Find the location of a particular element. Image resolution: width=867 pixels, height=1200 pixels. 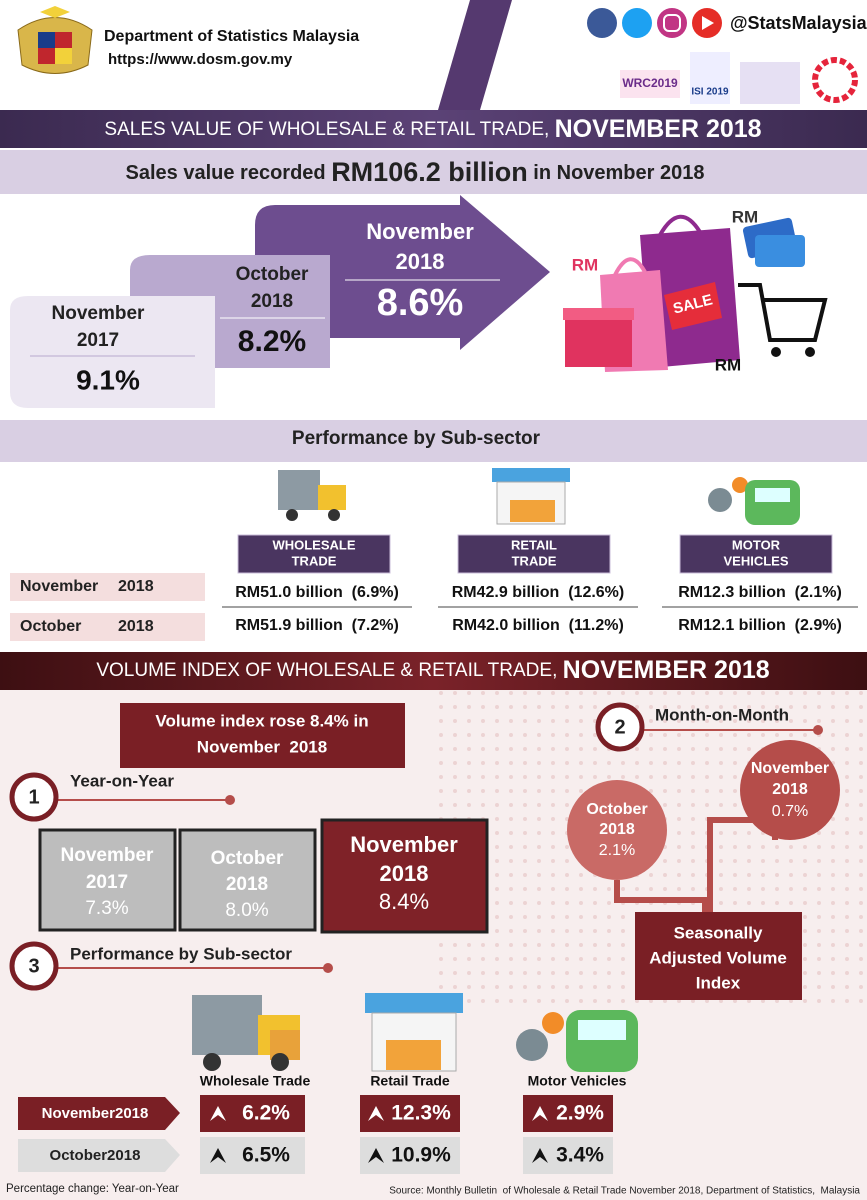

badge-number: 2 is located at coordinates (619, 727).